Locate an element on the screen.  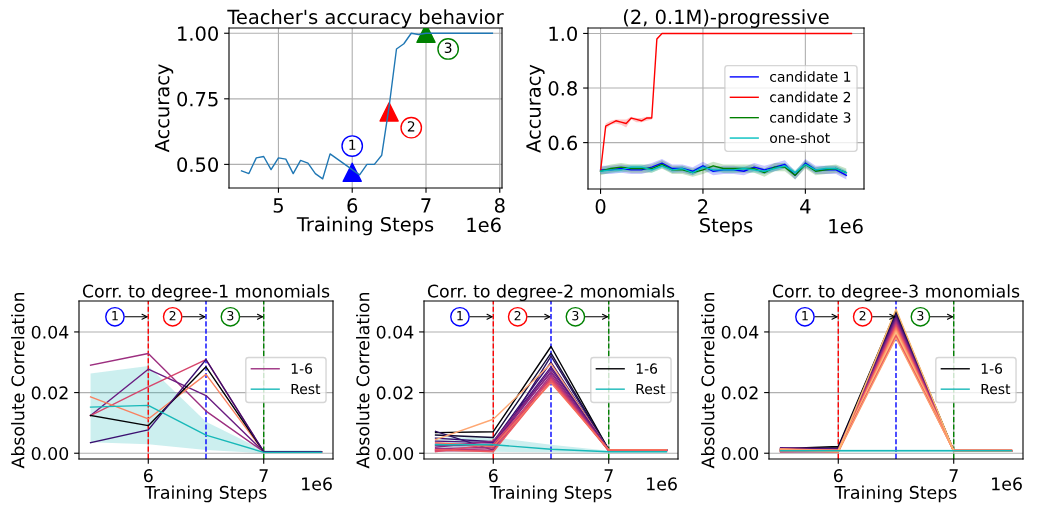
x-tick-label: 4 is located at coordinates (805, 206).